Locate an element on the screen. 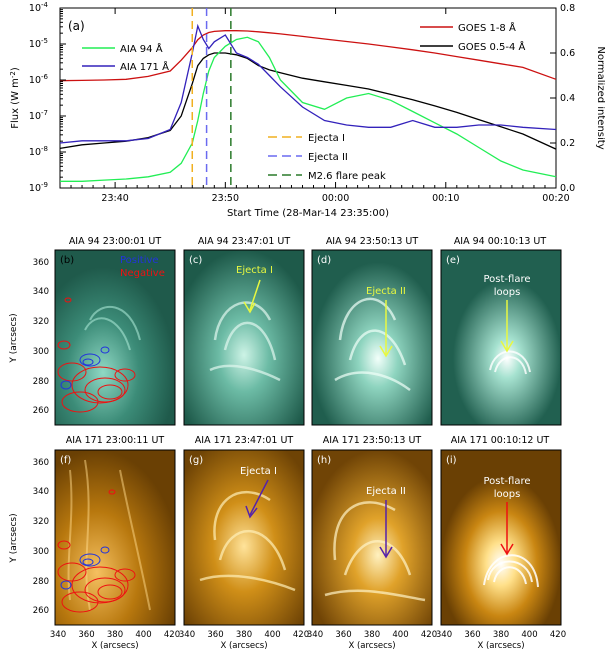  right-axis-label: Normalized intensity is located at coordinates (600, 97).